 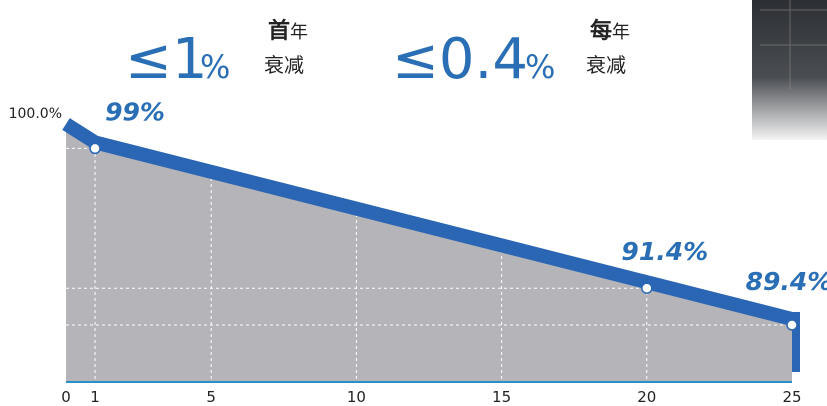 I want to click on end-cap, so click(x=796, y=341).